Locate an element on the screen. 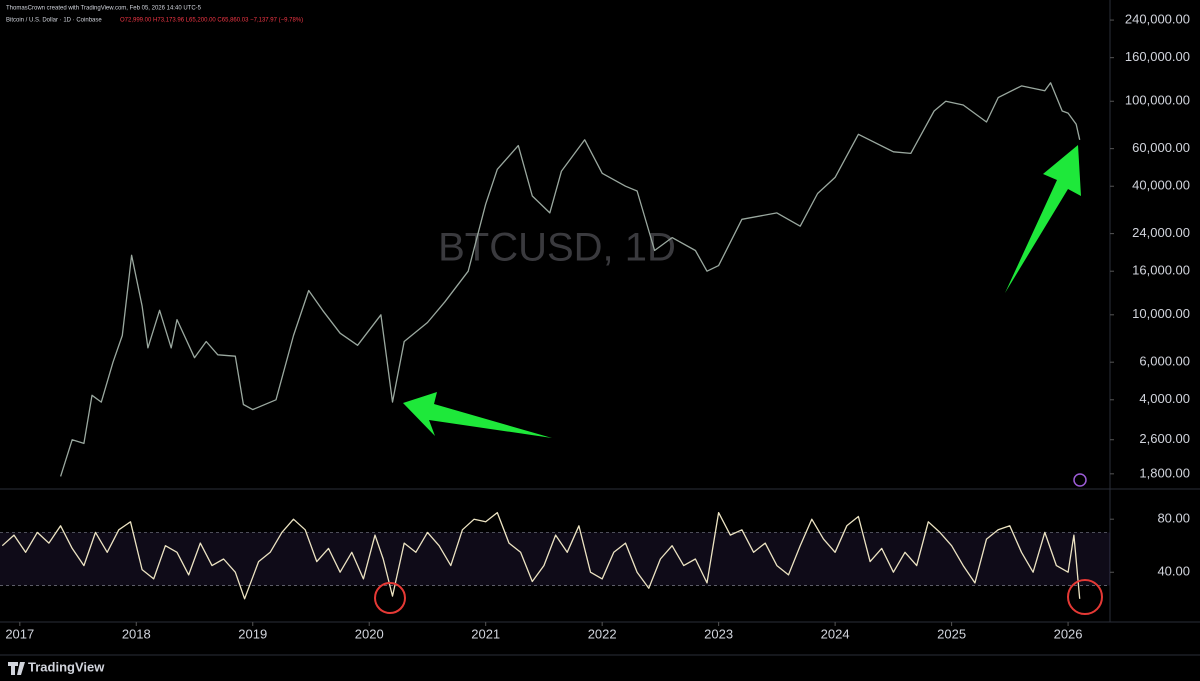  symbol-line: Bitcoin / U.S. Dollar · 1D · Coinbase is located at coordinates (54, 21).